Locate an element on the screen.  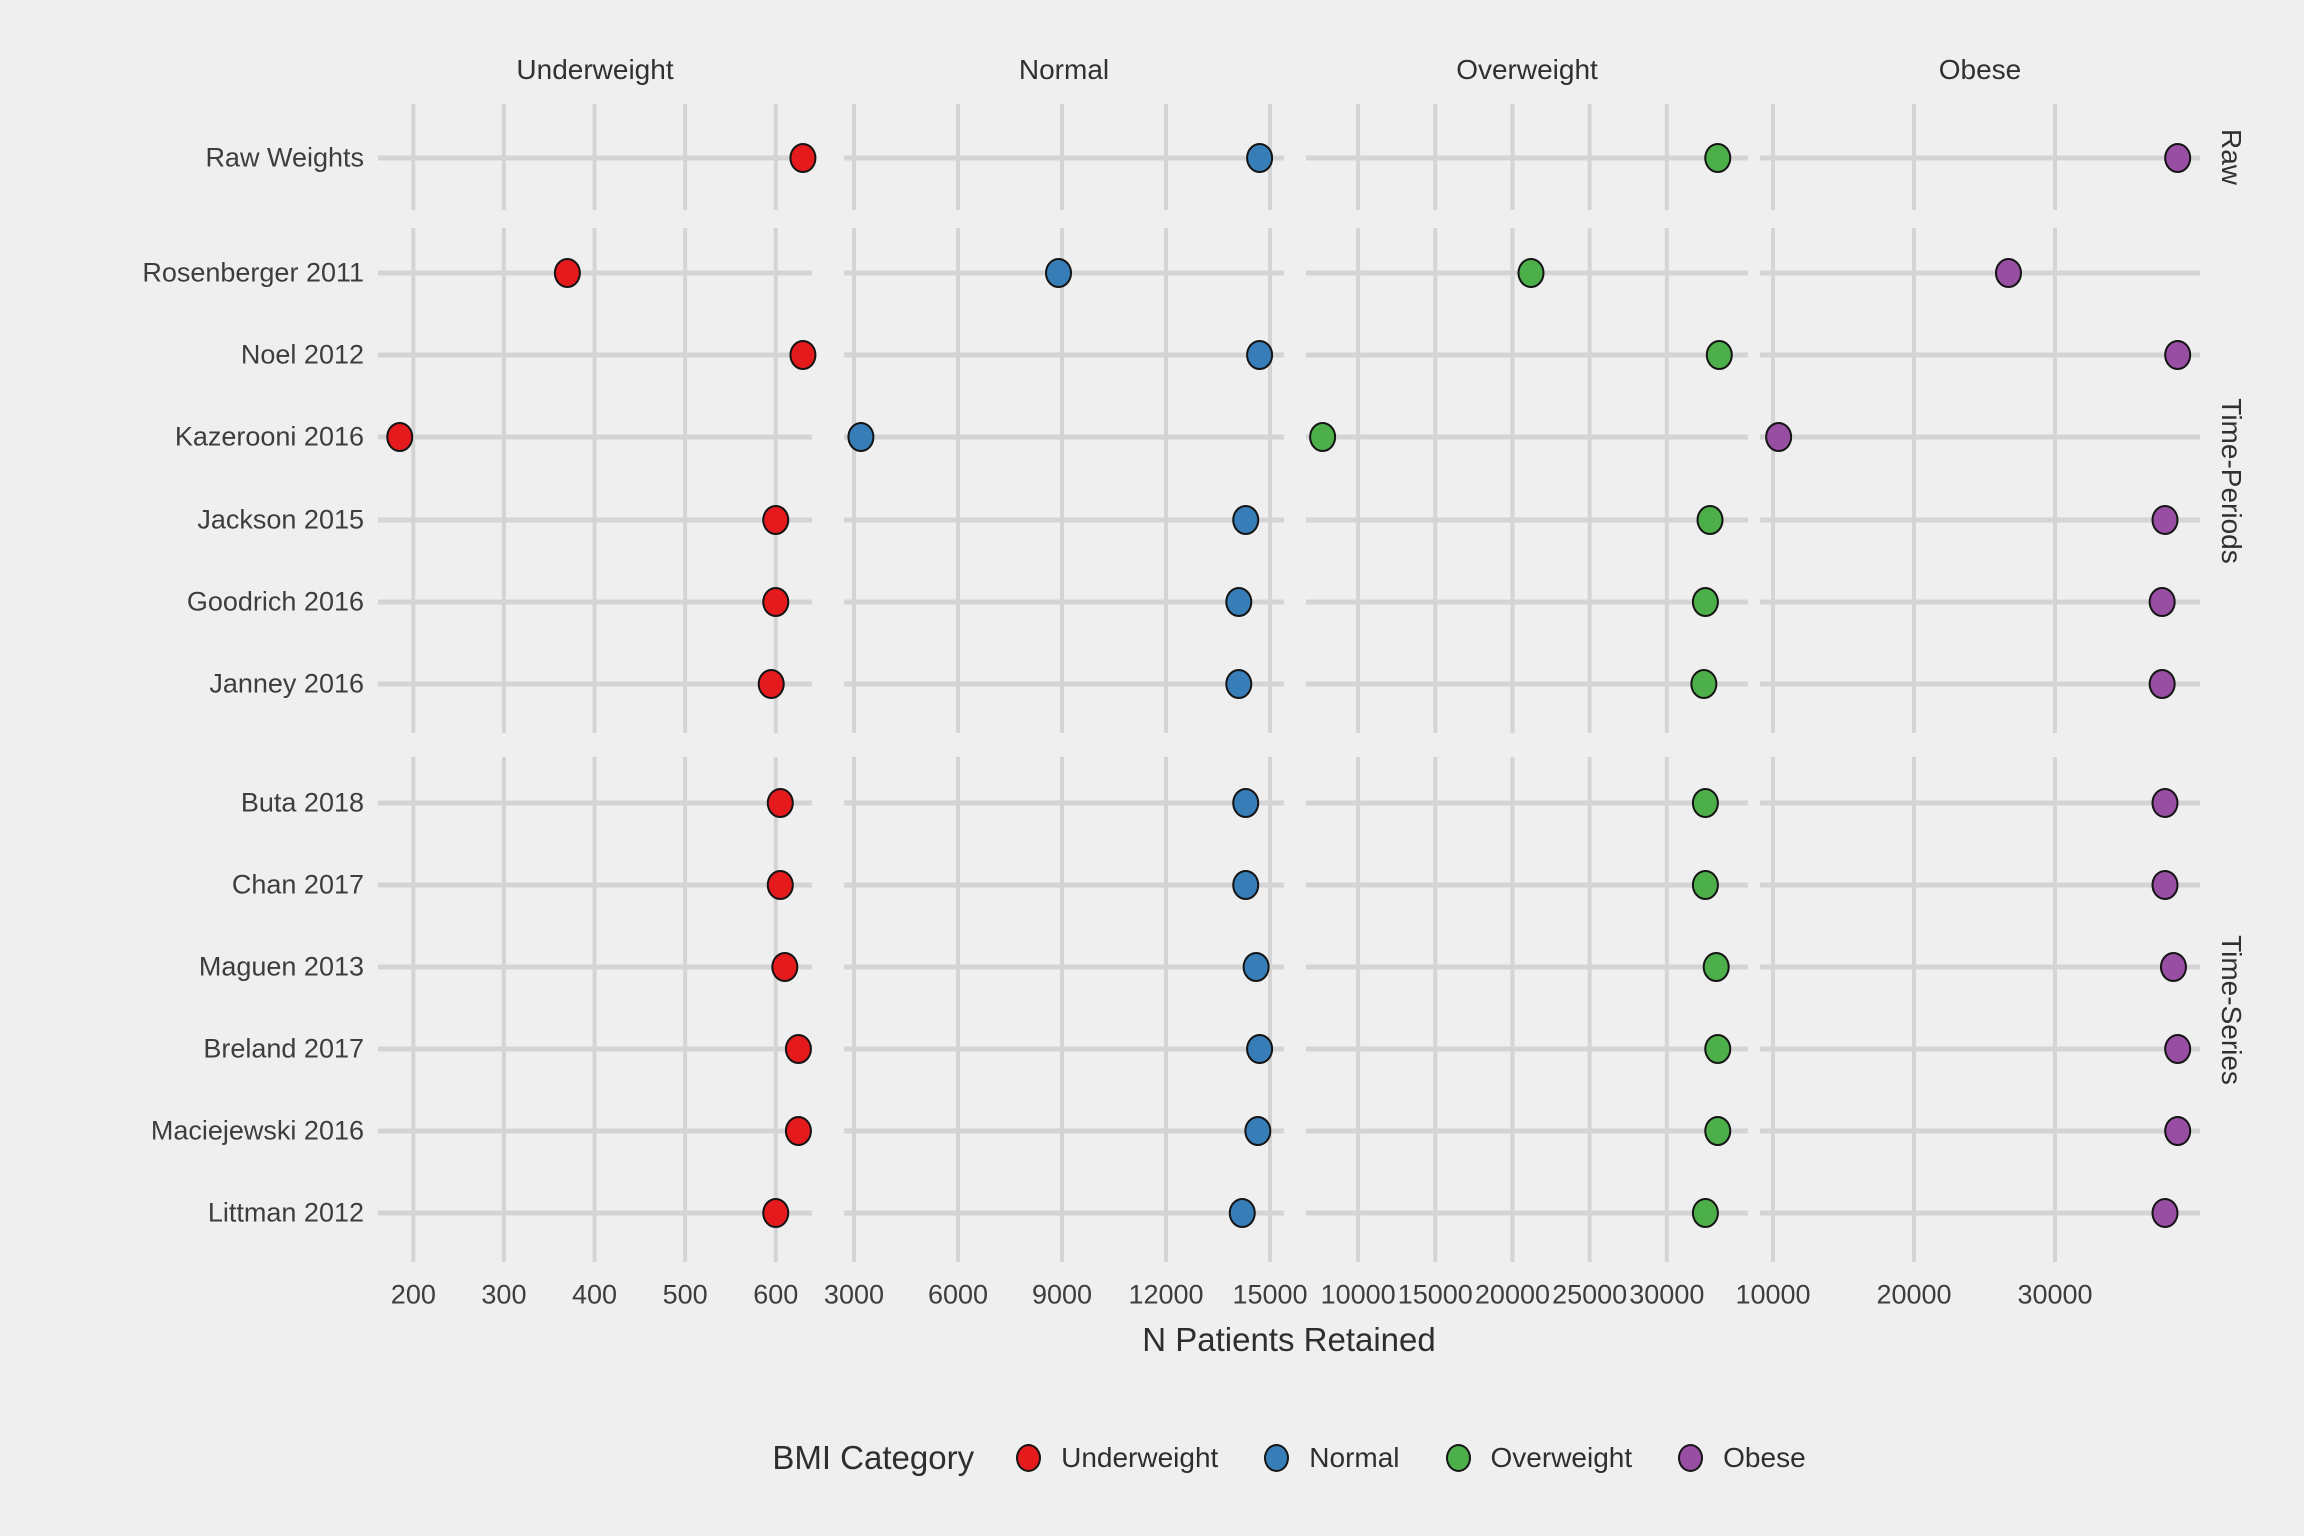
study-label: Maguen 2013 is located at coordinates (281, 966).